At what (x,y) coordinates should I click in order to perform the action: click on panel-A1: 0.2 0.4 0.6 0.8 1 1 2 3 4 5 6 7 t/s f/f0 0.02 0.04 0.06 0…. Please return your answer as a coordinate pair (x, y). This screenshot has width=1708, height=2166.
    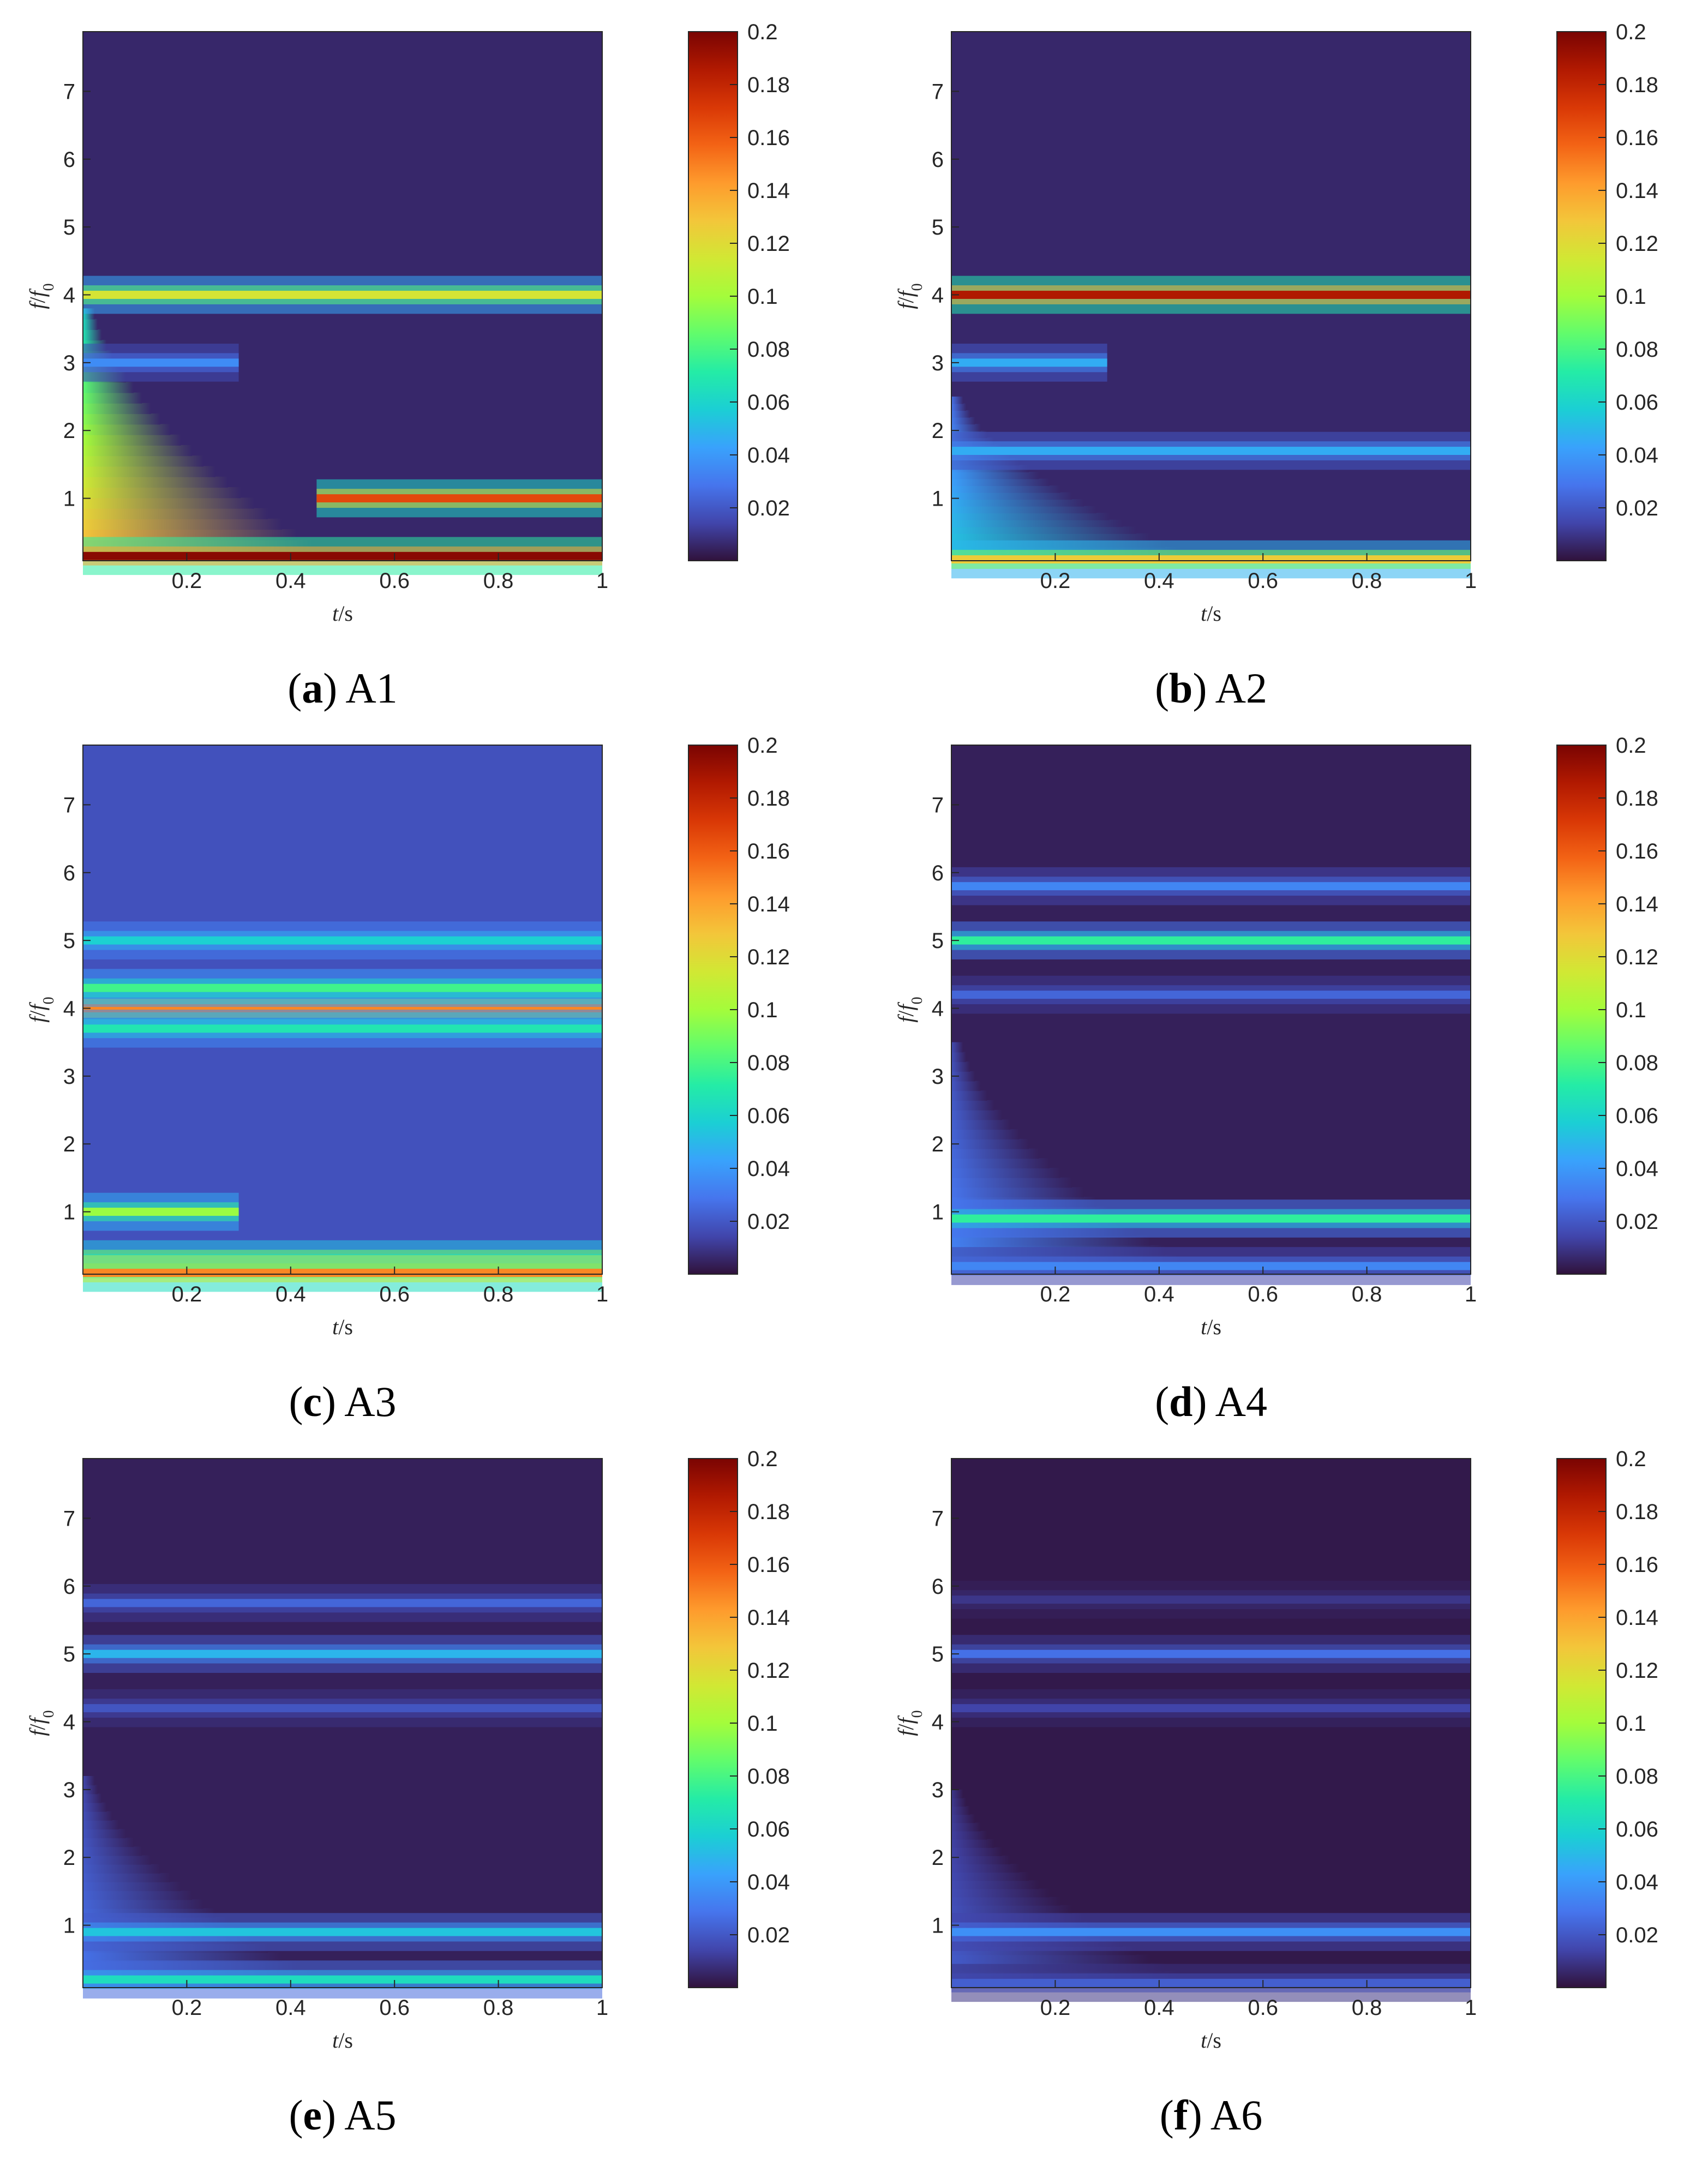
    Looking at the image, I should click on (407, 366).